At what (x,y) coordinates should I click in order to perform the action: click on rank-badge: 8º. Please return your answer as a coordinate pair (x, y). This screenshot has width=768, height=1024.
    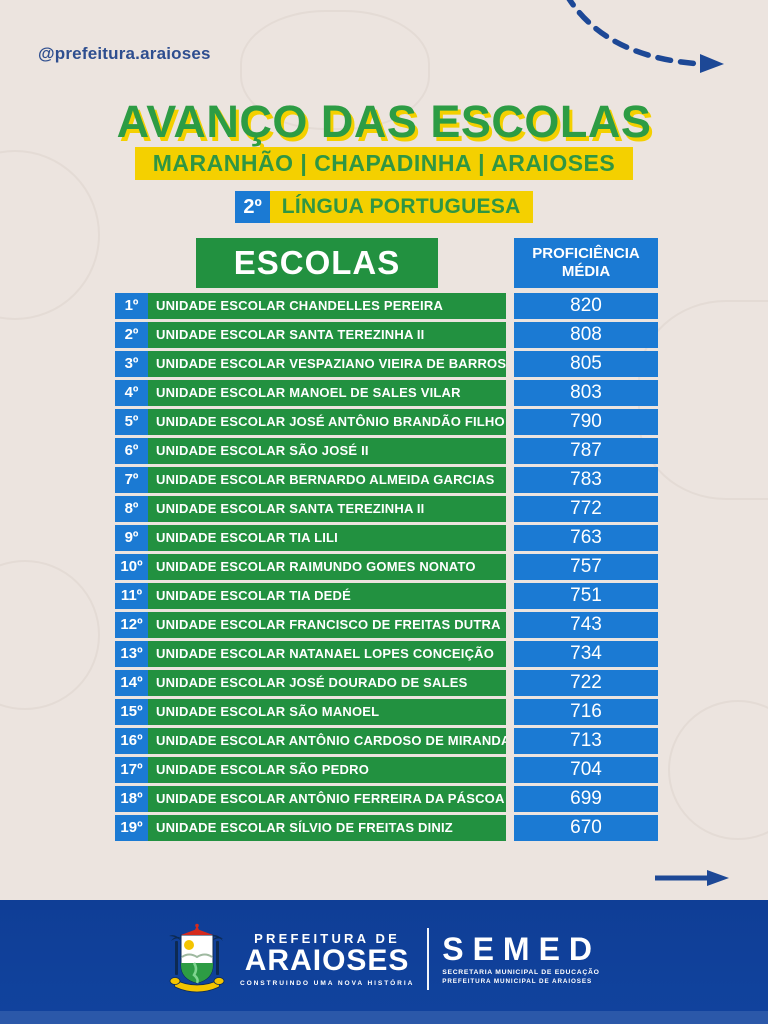
    Looking at the image, I should click on (131, 509).